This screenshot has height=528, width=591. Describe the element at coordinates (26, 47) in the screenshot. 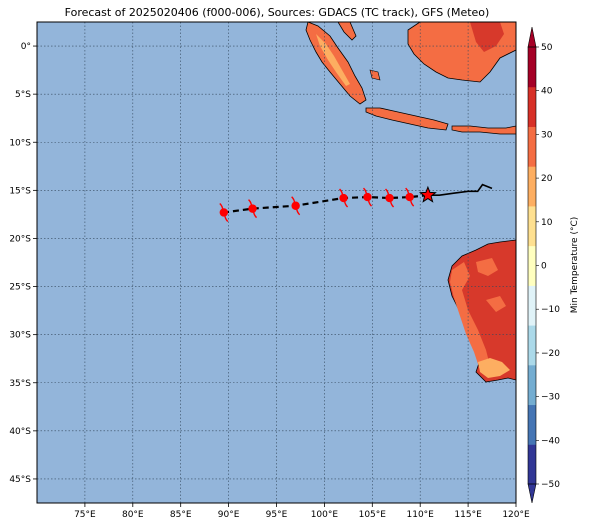

I see `lat-tick-label: 0°` at that location.